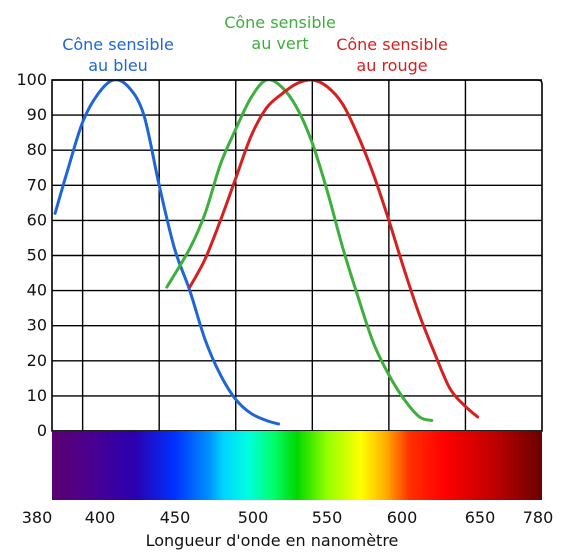 Image resolution: width=572 pixels, height=554 pixels. Describe the element at coordinates (42, 430) in the screenshot. I see `y-tick-label-0: 0` at that location.